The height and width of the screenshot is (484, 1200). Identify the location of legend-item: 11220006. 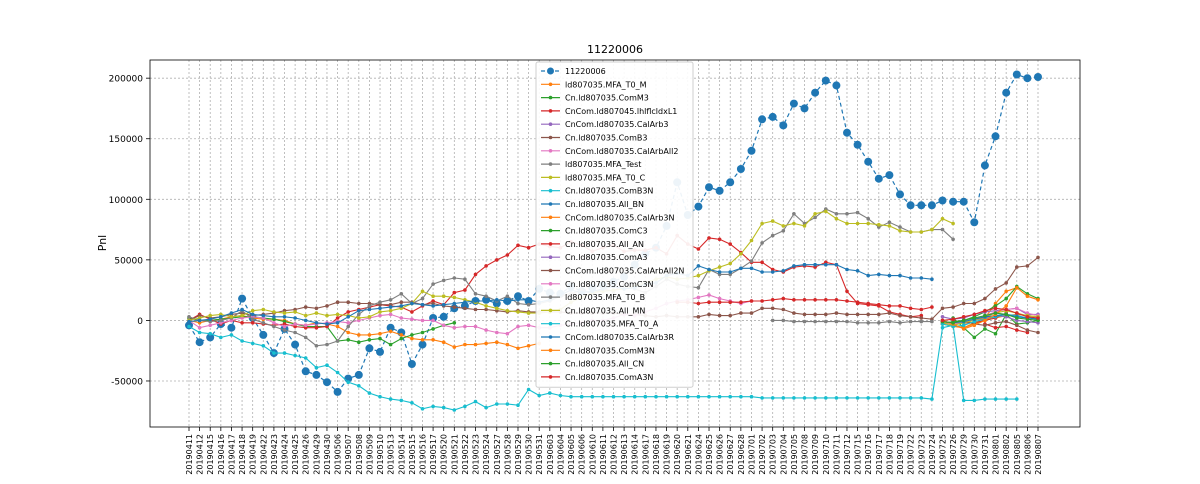
(573, 71).